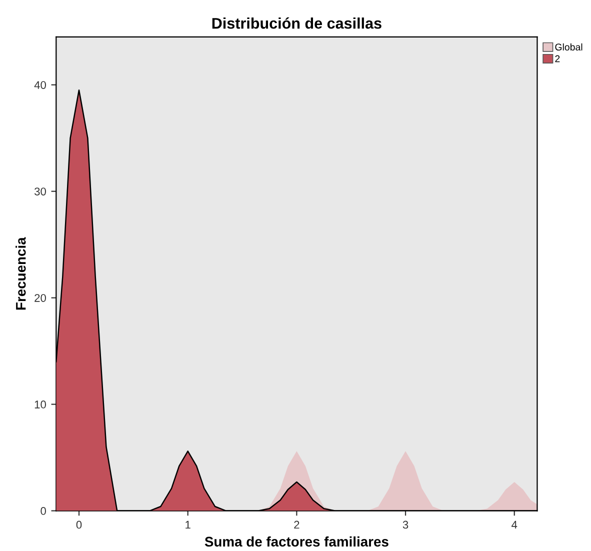 The image size is (591, 551). Describe the element at coordinates (40, 404) in the screenshot. I see `y-tick-label: 10` at that location.